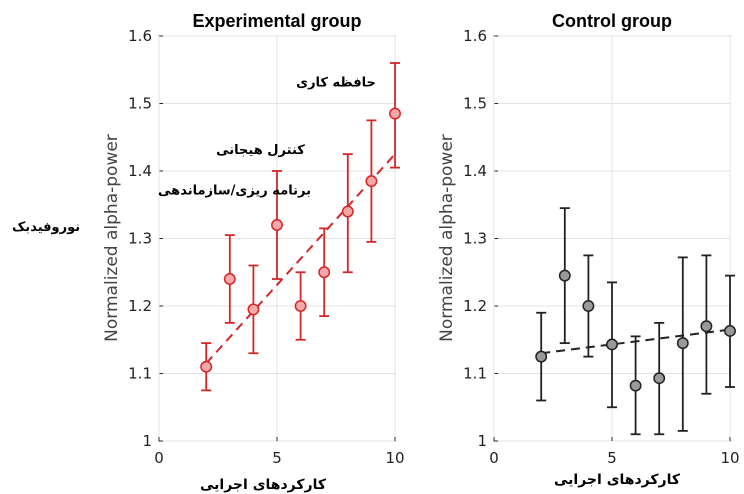  What do you see at coordinates (46, 227) in the screenshot?
I see `side-label: نوروفیدبک` at bounding box center [46, 227].